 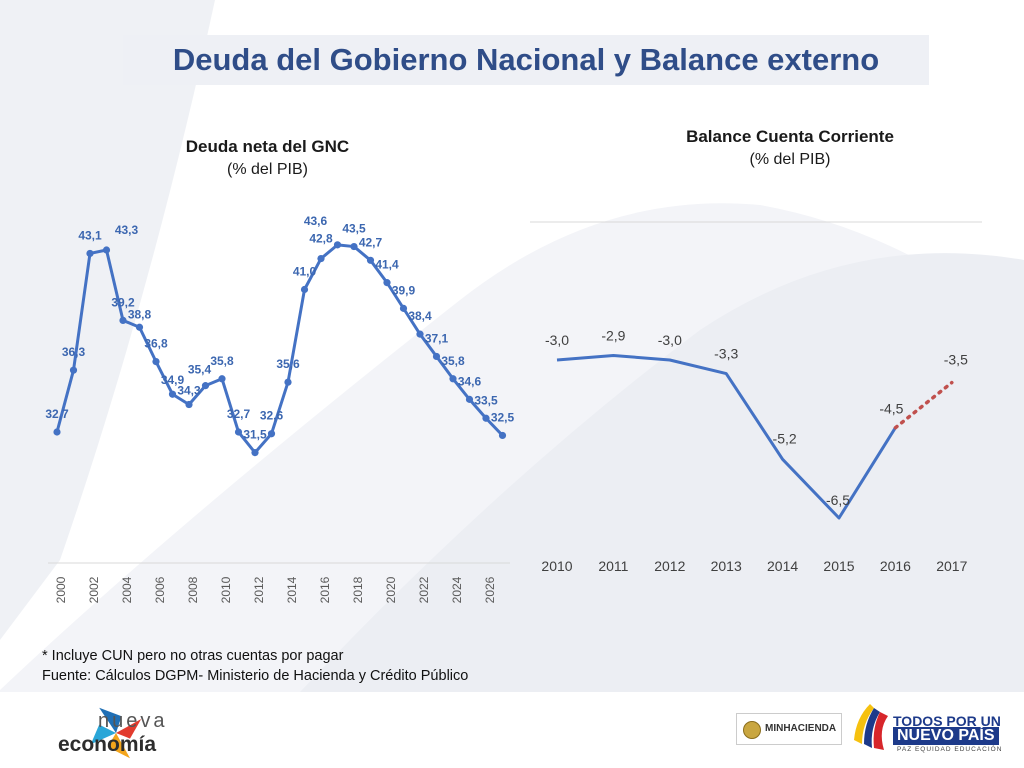 What do you see at coordinates (255, 435) in the screenshot?
I see `debt-data-label: 31,5` at bounding box center [255, 435].